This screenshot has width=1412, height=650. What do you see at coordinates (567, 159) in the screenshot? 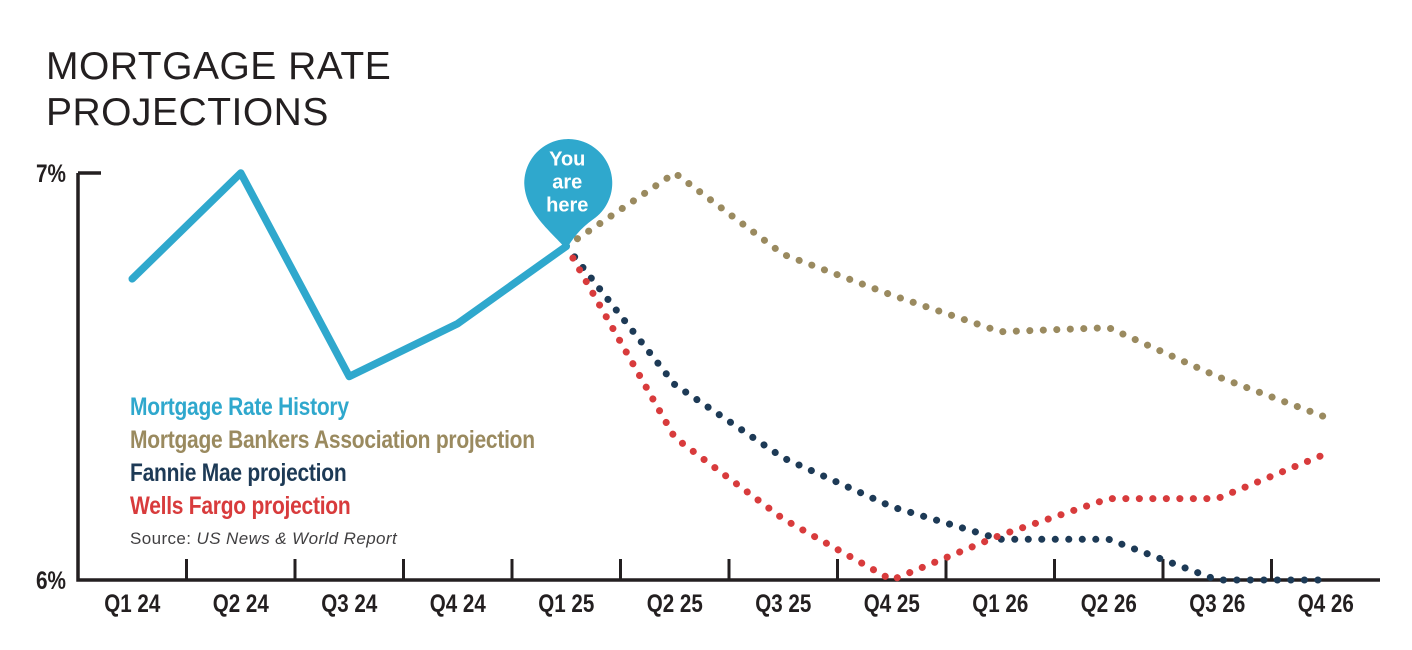
I see `you-are-here-label-line: You` at bounding box center [567, 159].